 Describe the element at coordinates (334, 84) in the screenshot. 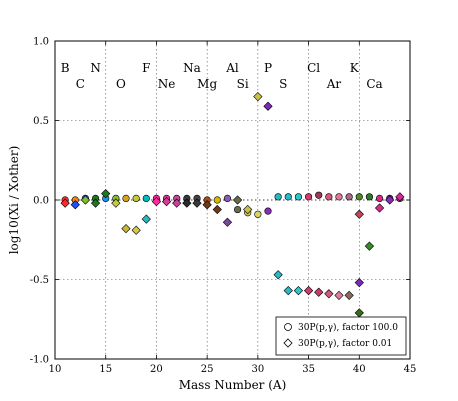

I see `element-label: Ar` at that location.